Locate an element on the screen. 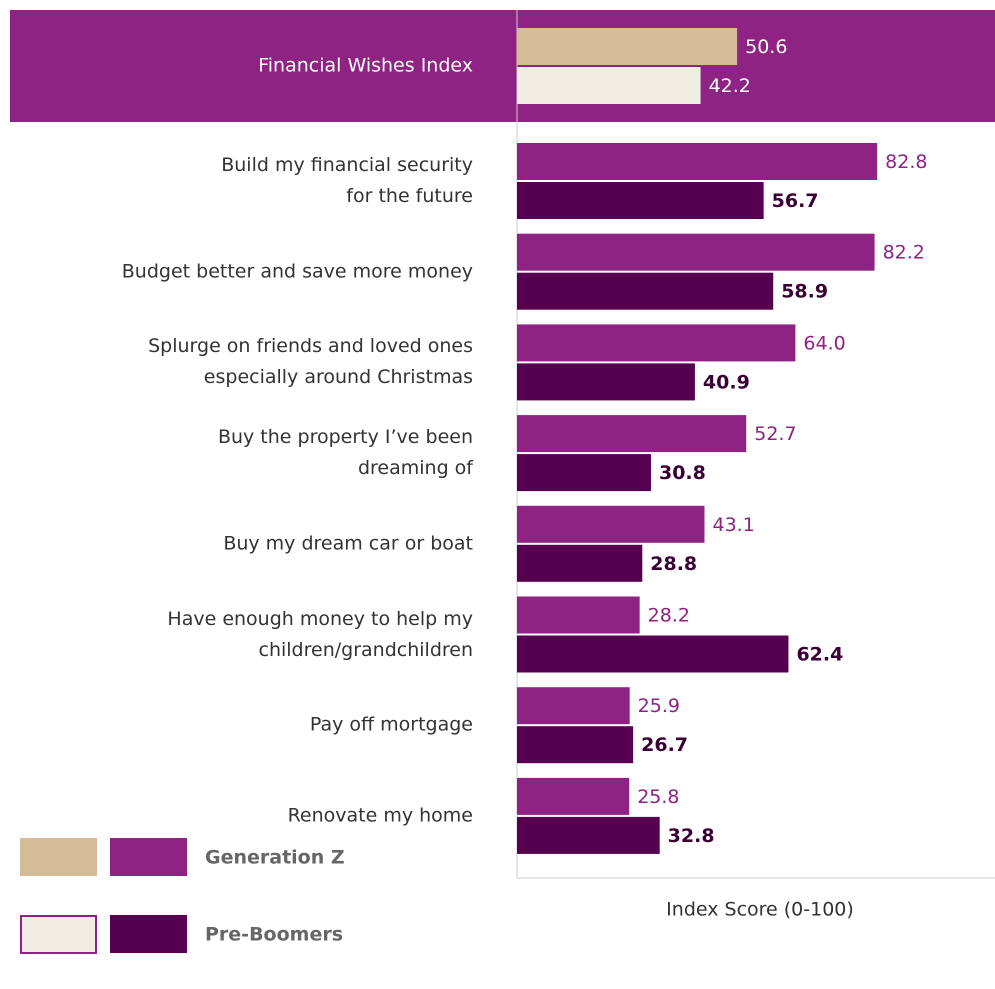 This screenshot has height=989, width=995. value-label: 56.7 is located at coordinates (795, 201).